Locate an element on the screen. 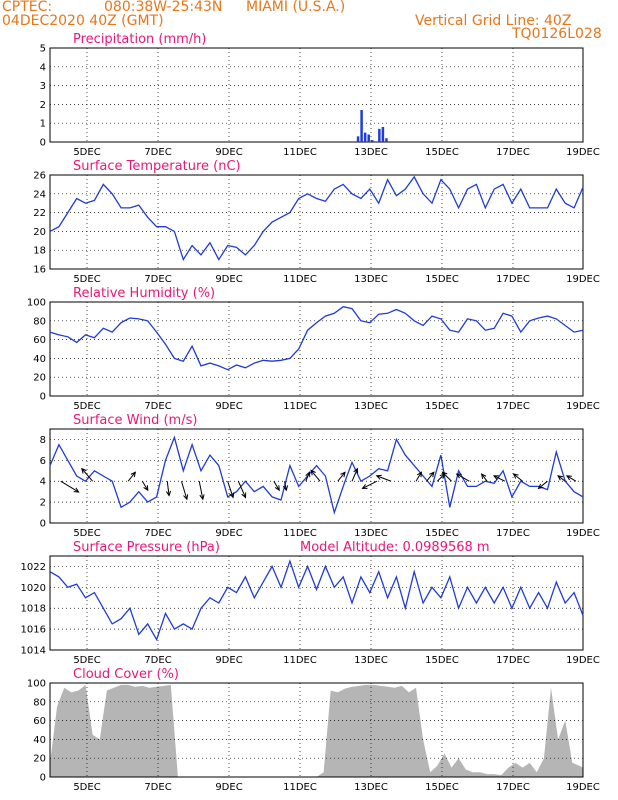 The image size is (618, 800). y-tick-label: 60 is located at coordinates (39, 340).